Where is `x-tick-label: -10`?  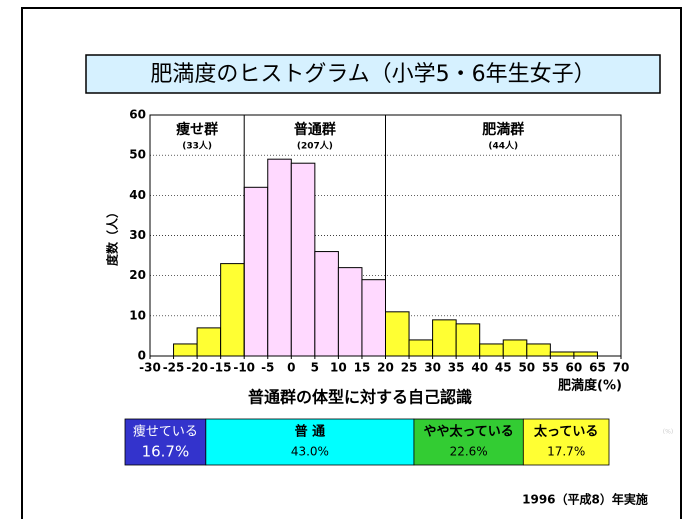 x-tick-label: -10 is located at coordinates (244, 368).